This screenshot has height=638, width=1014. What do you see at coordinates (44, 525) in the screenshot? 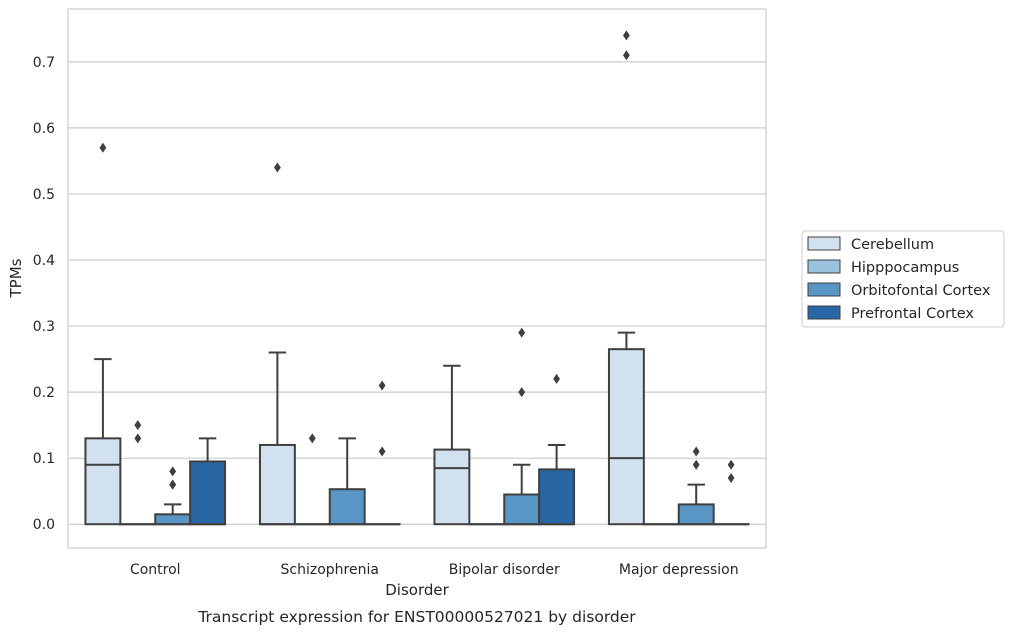
I see `y-tick-label: 0.0` at bounding box center [44, 525].